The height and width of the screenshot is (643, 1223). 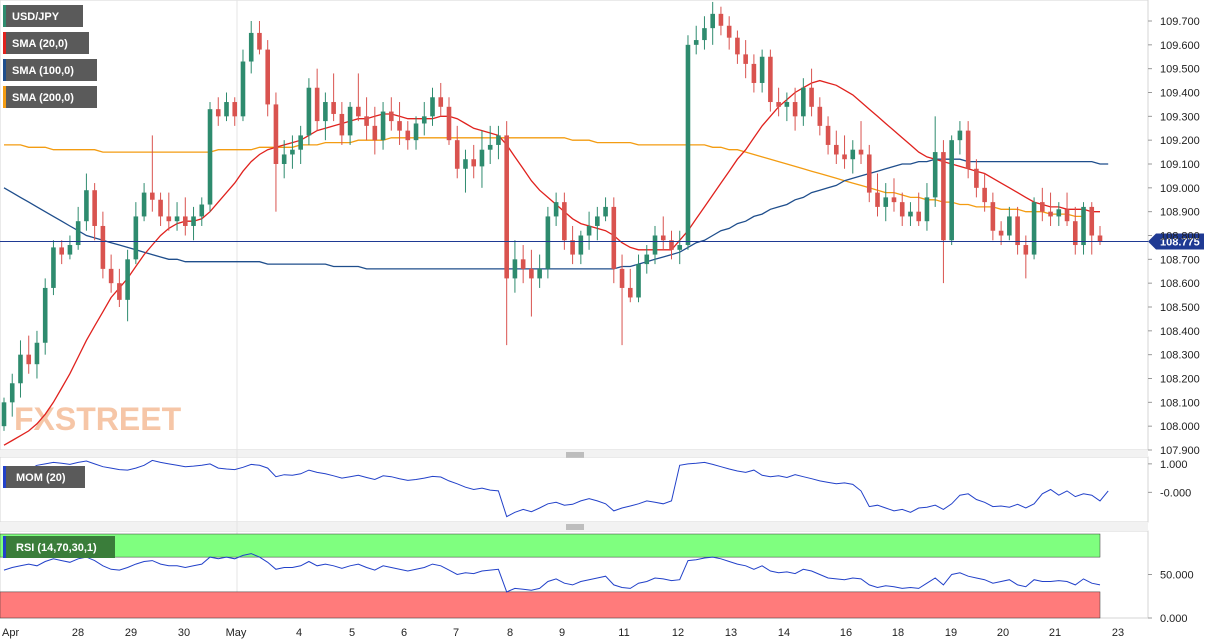 I want to click on legend-sma200: SMA (200,0), so click(x=50, y=97).